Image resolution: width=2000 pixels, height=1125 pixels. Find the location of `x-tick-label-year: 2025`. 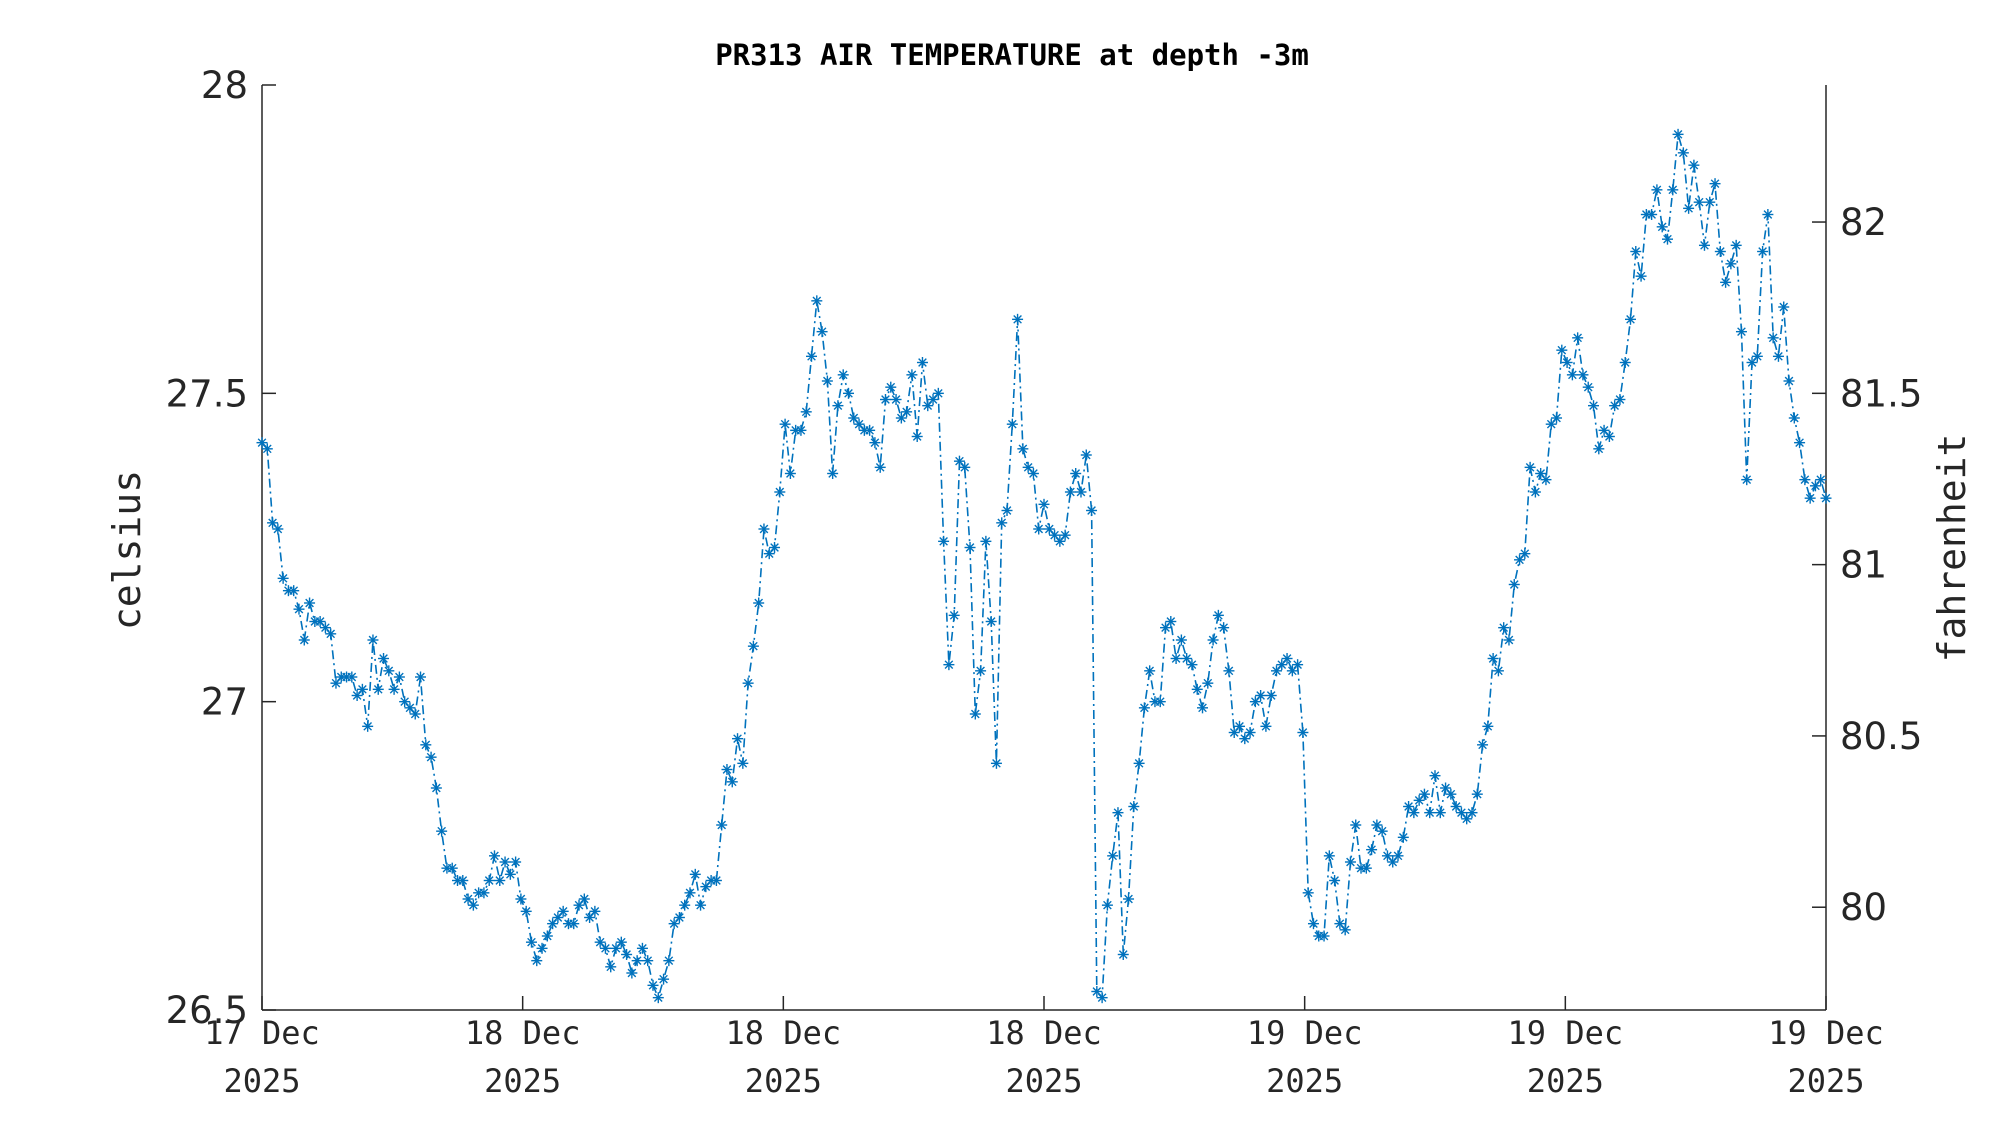

x-tick-label-year: 2025 is located at coordinates (1565, 1081).